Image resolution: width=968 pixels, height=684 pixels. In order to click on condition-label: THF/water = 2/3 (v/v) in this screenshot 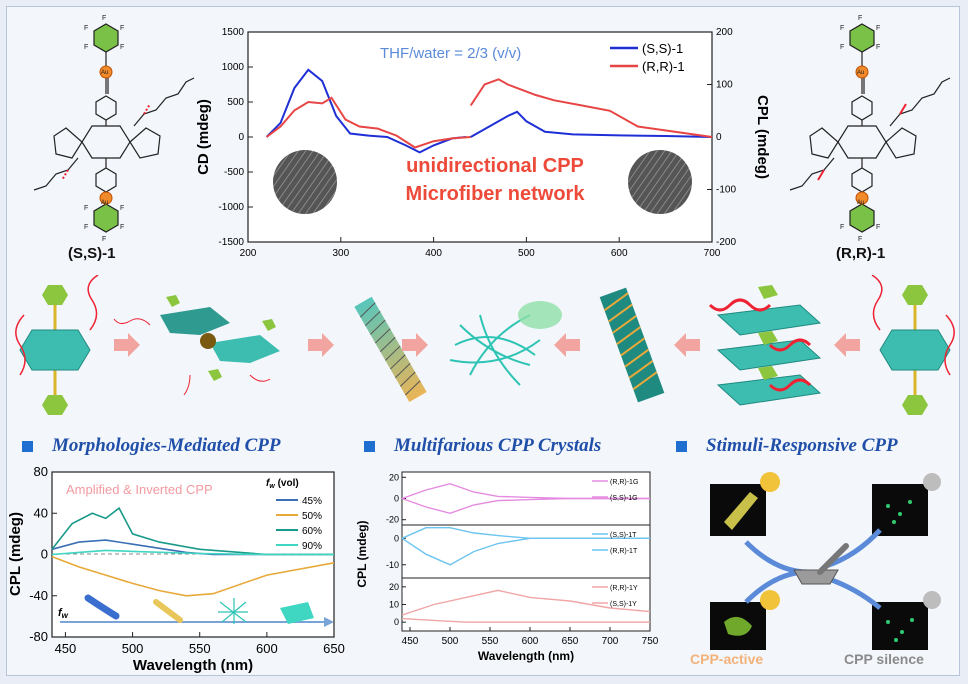, I will do `click(450, 53)`.